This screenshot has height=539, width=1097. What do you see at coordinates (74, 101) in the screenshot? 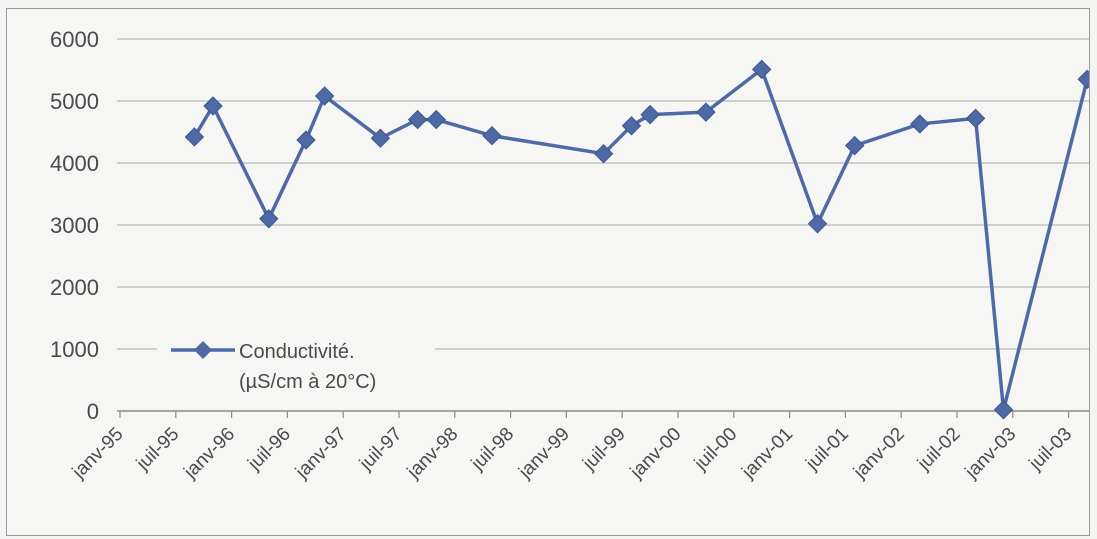
I see `y-tick-label: 5000` at bounding box center [74, 101].